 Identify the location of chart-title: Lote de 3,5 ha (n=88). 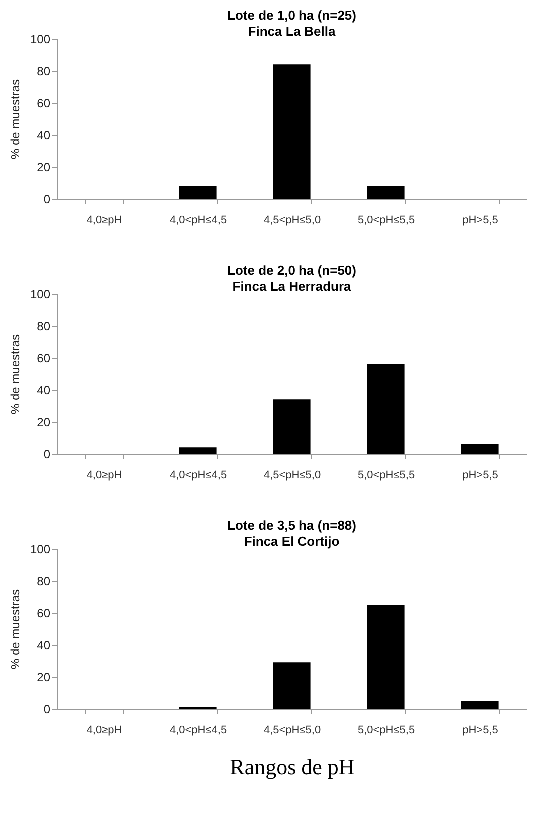
(292, 525).